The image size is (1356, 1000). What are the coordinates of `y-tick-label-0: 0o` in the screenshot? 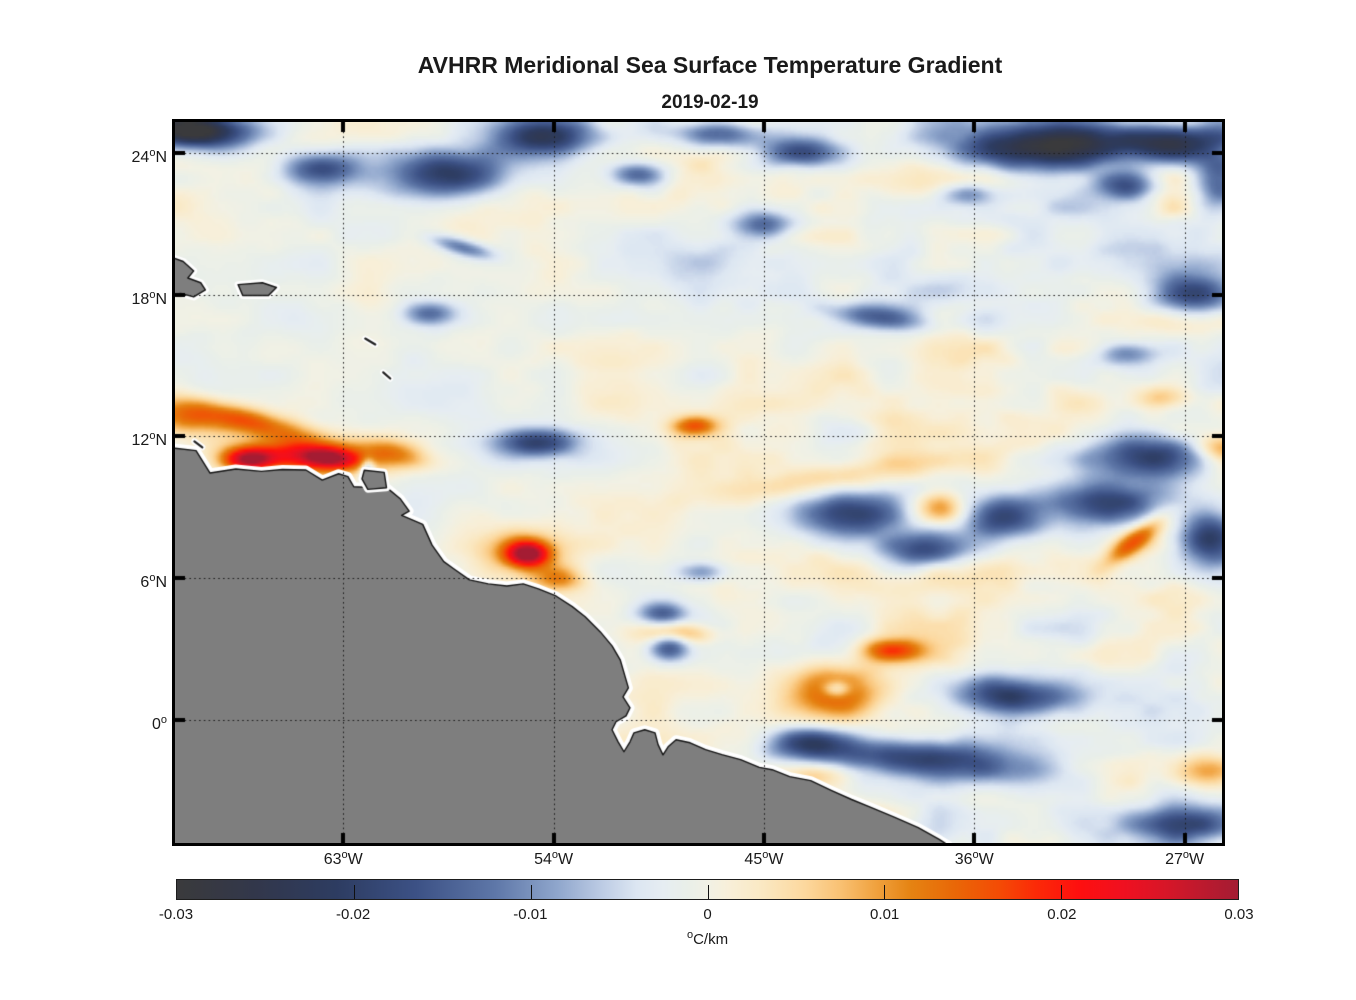 It's located at (159, 724).